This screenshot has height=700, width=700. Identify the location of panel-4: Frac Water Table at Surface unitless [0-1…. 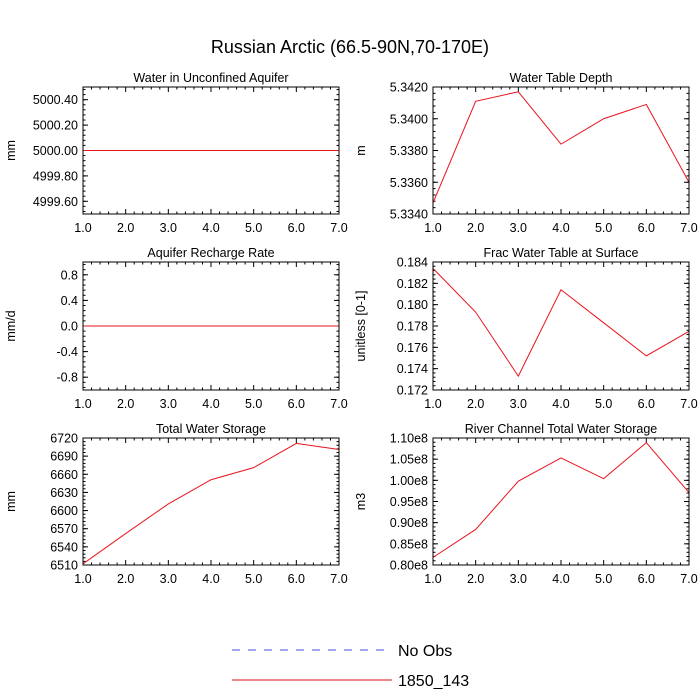
(526, 328).